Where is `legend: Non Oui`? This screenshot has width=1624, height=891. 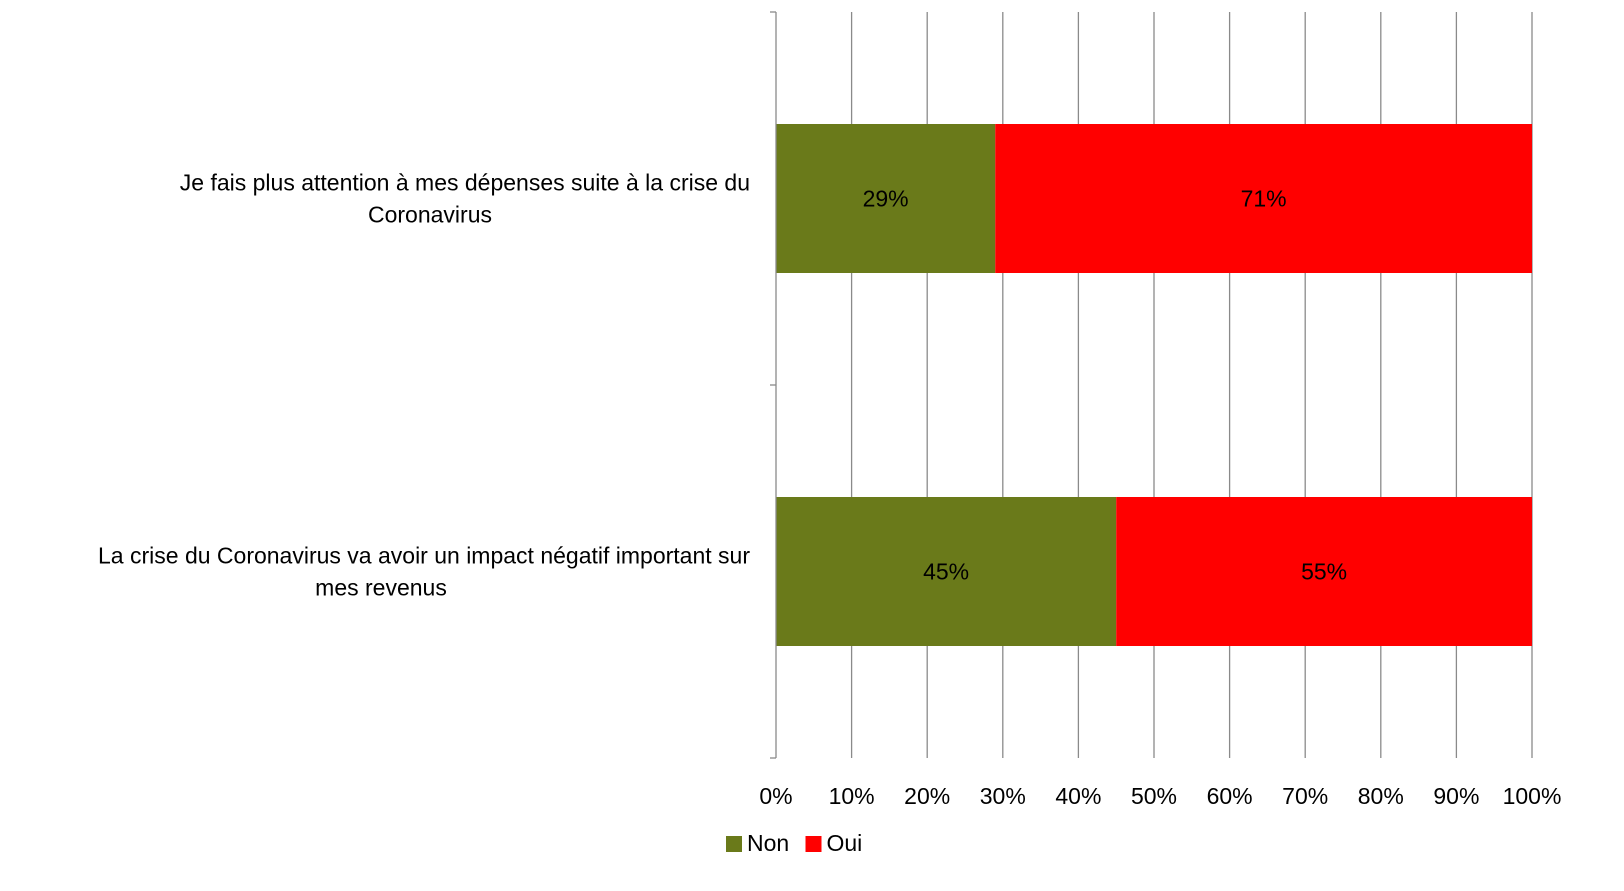 legend: Non Oui is located at coordinates (794, 843).